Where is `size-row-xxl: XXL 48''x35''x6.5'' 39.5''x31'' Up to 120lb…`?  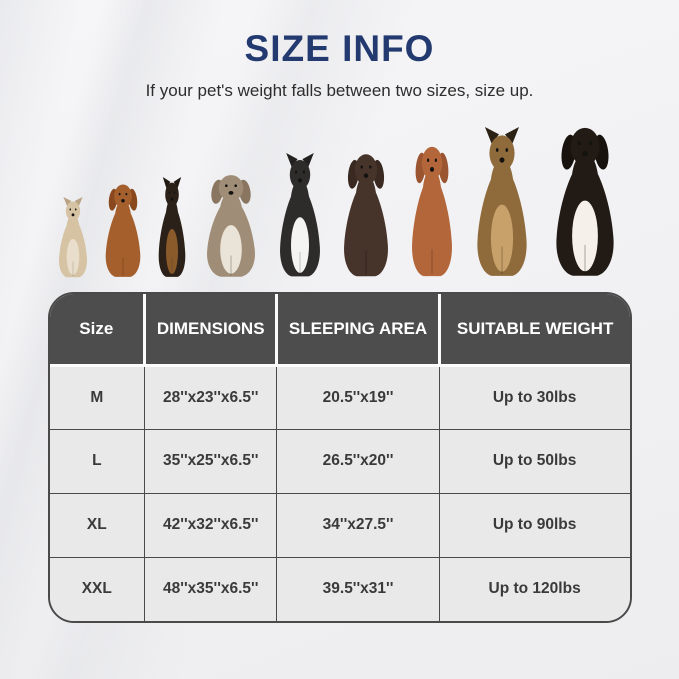 size-row-xxl: XXL 48''x35''x6.5'' 39.5''x31'' Up to 120lb… is located at coordinates (339, 588).